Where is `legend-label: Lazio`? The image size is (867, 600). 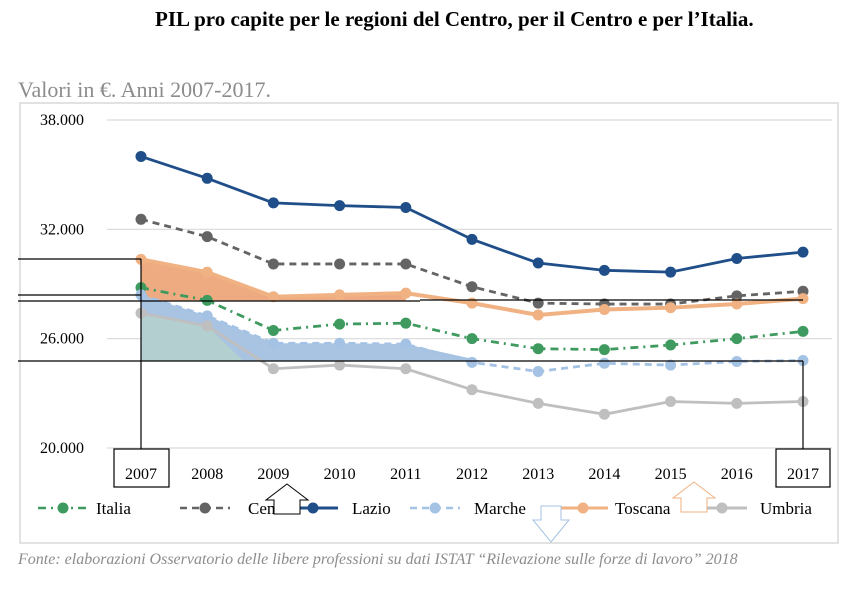 legend-label: Lazio is located at coordinates (371, 508).